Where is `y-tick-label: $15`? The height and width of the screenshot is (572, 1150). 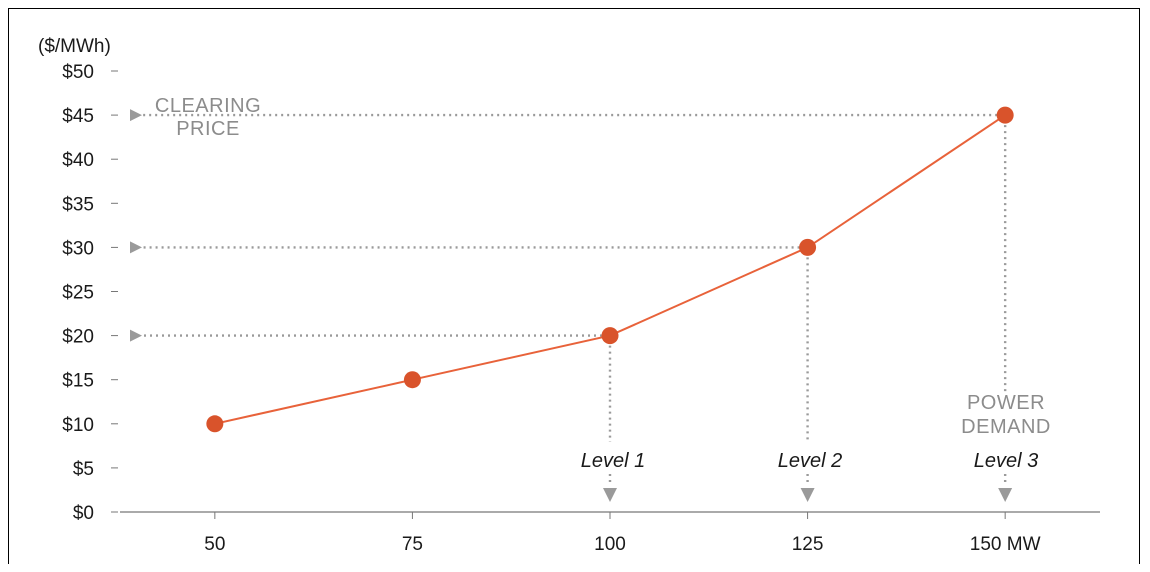 y-tick-label: $15 is located at coordinates (78, 381).